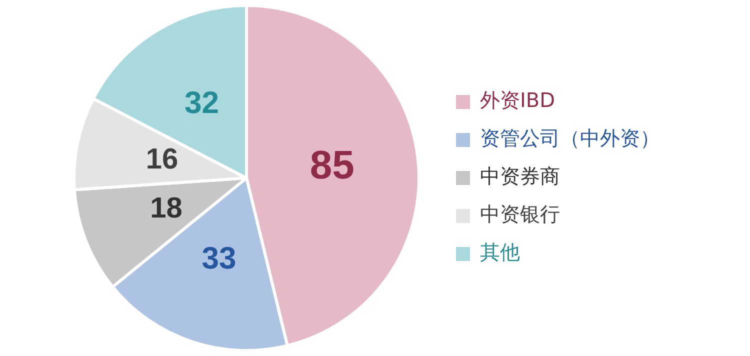 The image size is (750, 356). I want to click on legend-label: 其他, so click(500, 252).